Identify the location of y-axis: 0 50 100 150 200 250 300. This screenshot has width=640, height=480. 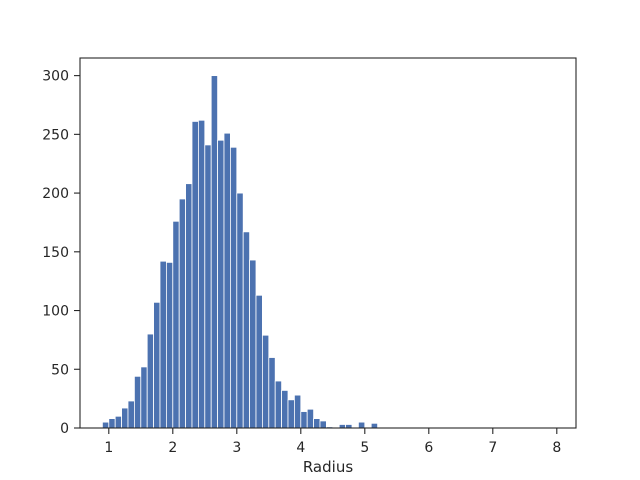
(61, 253).